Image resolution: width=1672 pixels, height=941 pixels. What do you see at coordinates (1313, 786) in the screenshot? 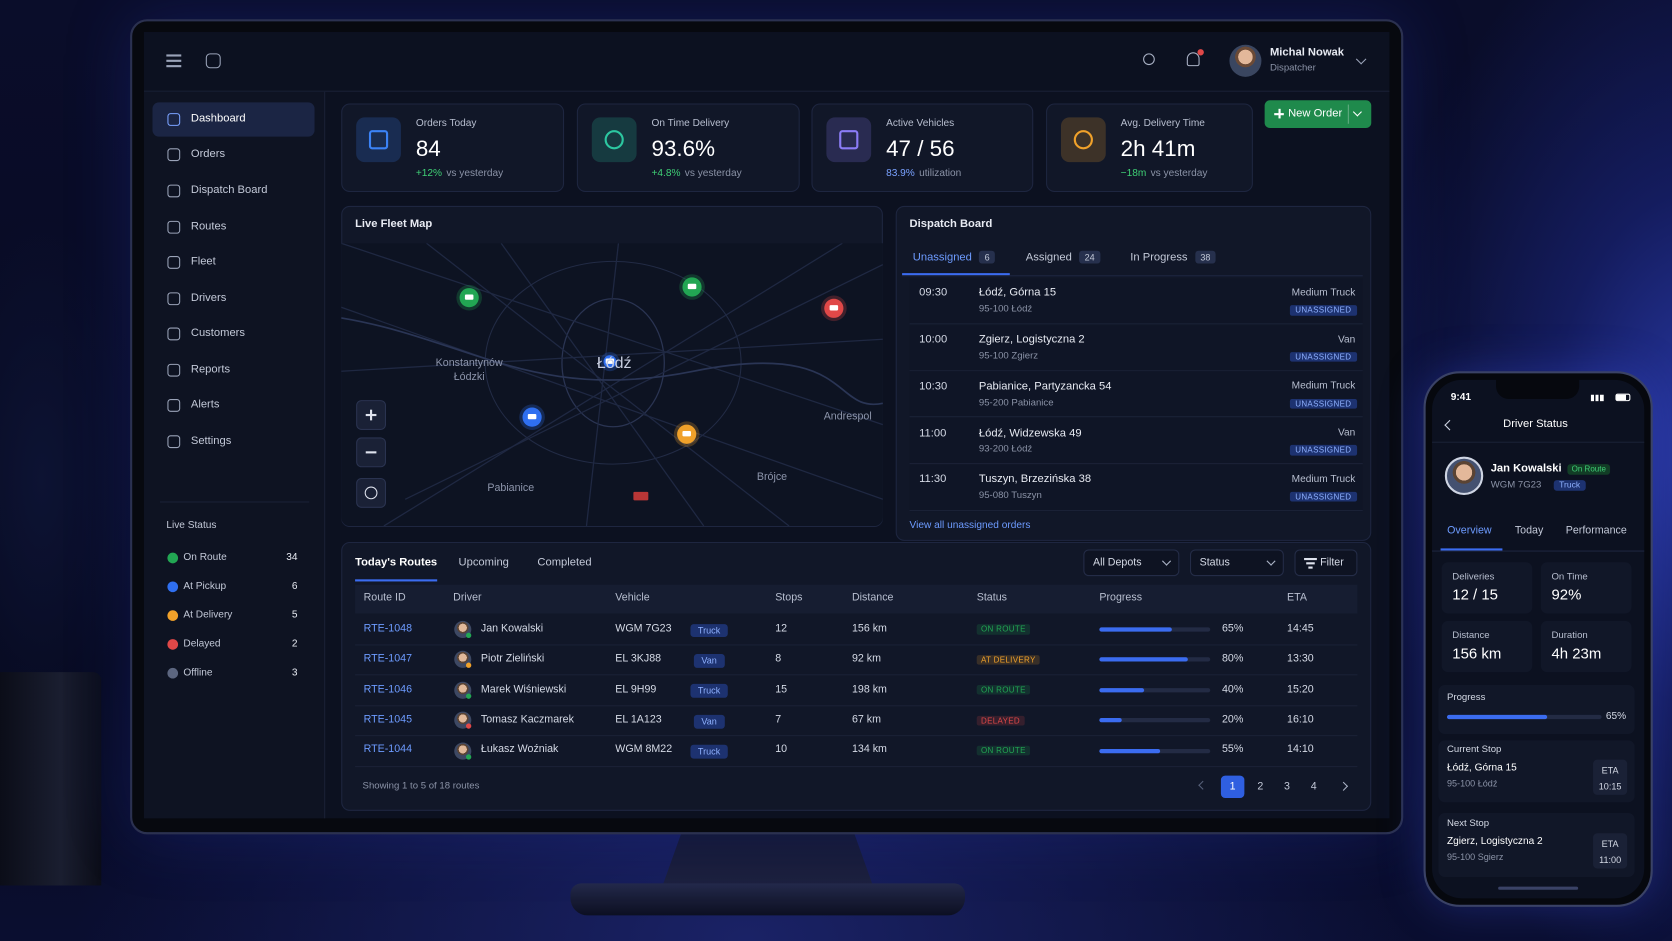
I see `page-number: 4` at bounding box center [1313, 786].